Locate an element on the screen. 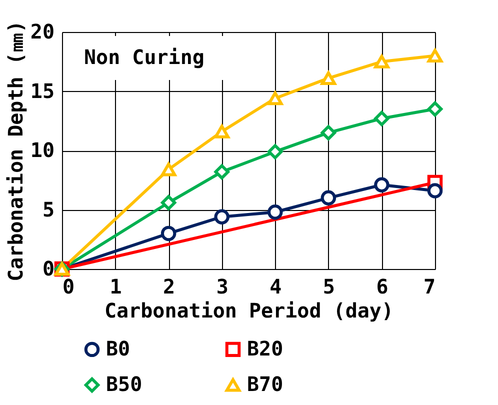 Image resolution: width=498 pixels, height=405 pixels. x-tick-label: 0 is located at coordinates (68, 286).